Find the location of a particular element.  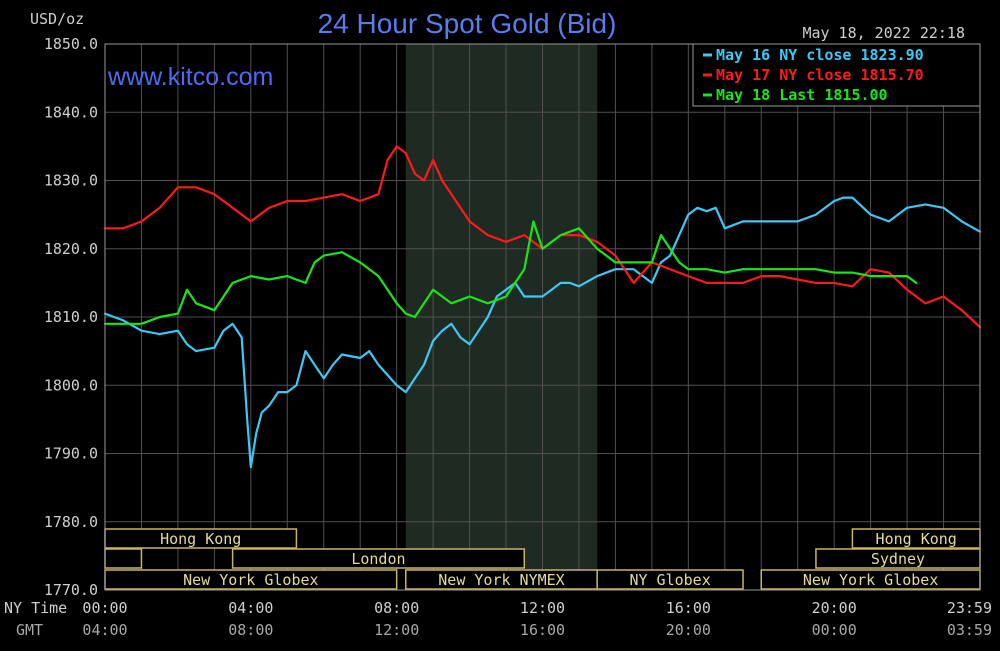

x-tick-label-gmt: 03:59 is located at coordinates (969, 630).